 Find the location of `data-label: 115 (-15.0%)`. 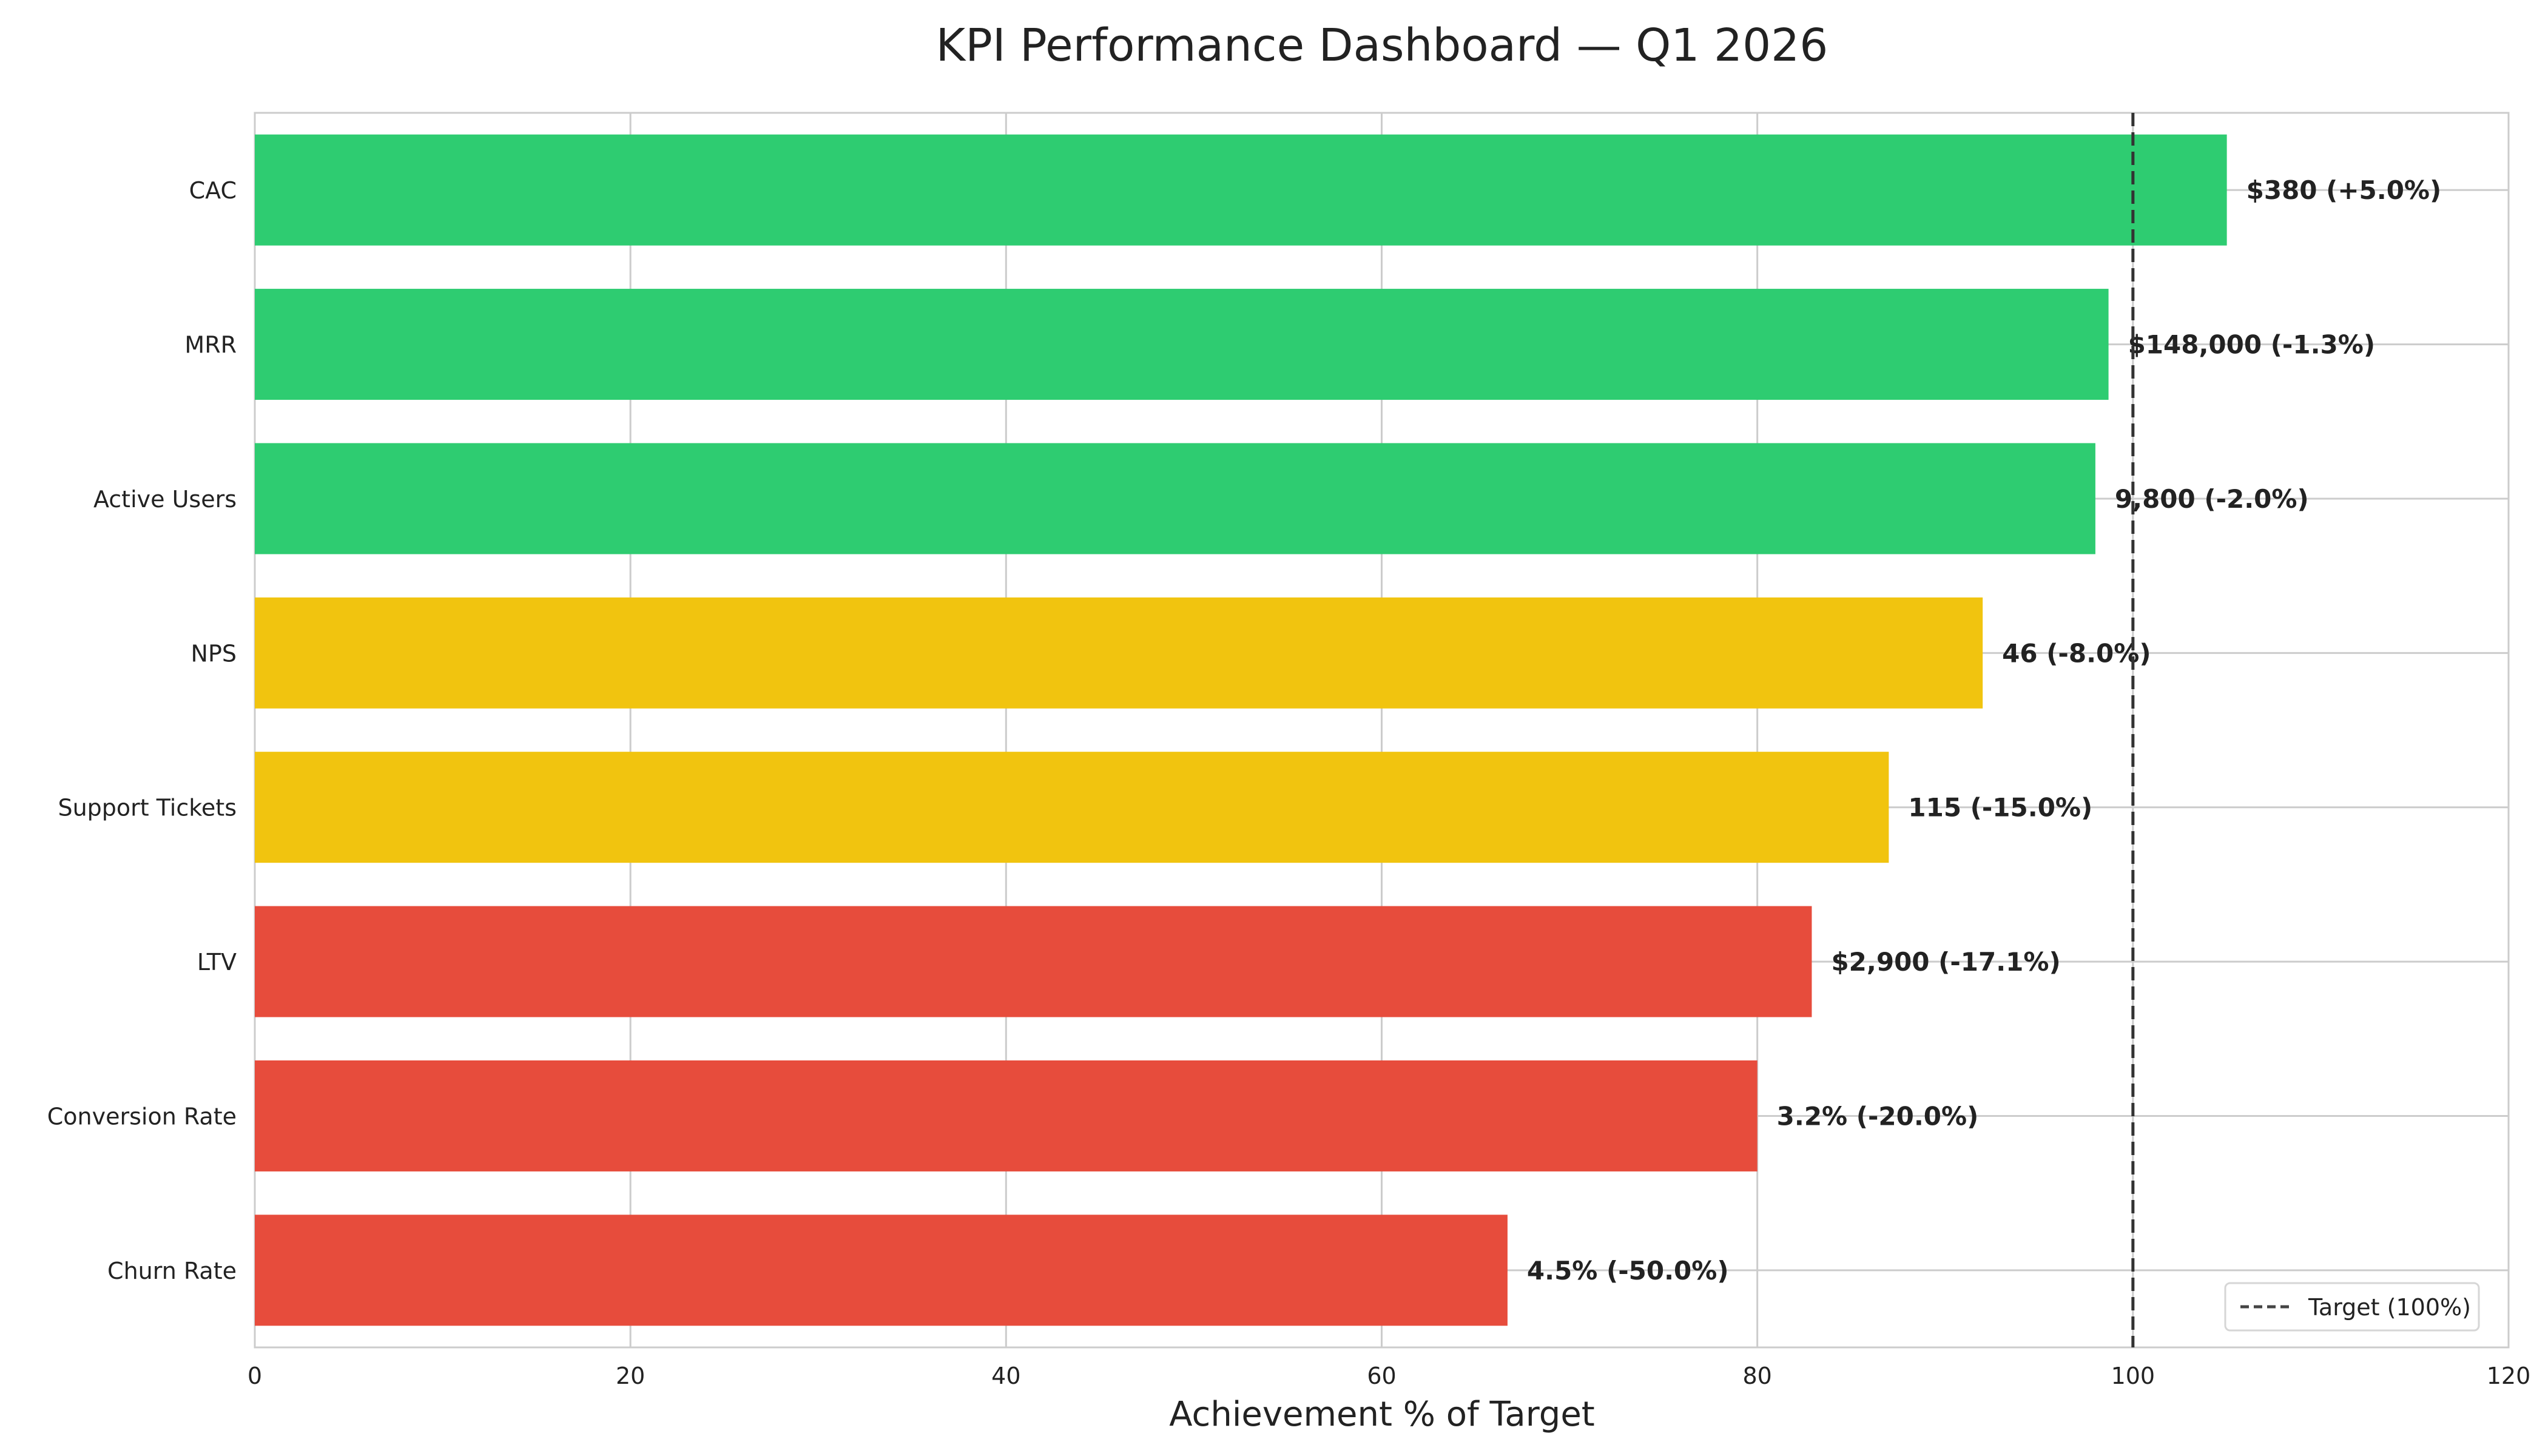

data-label: 115 (-15.0%) is located at coordinates (2000, 808).